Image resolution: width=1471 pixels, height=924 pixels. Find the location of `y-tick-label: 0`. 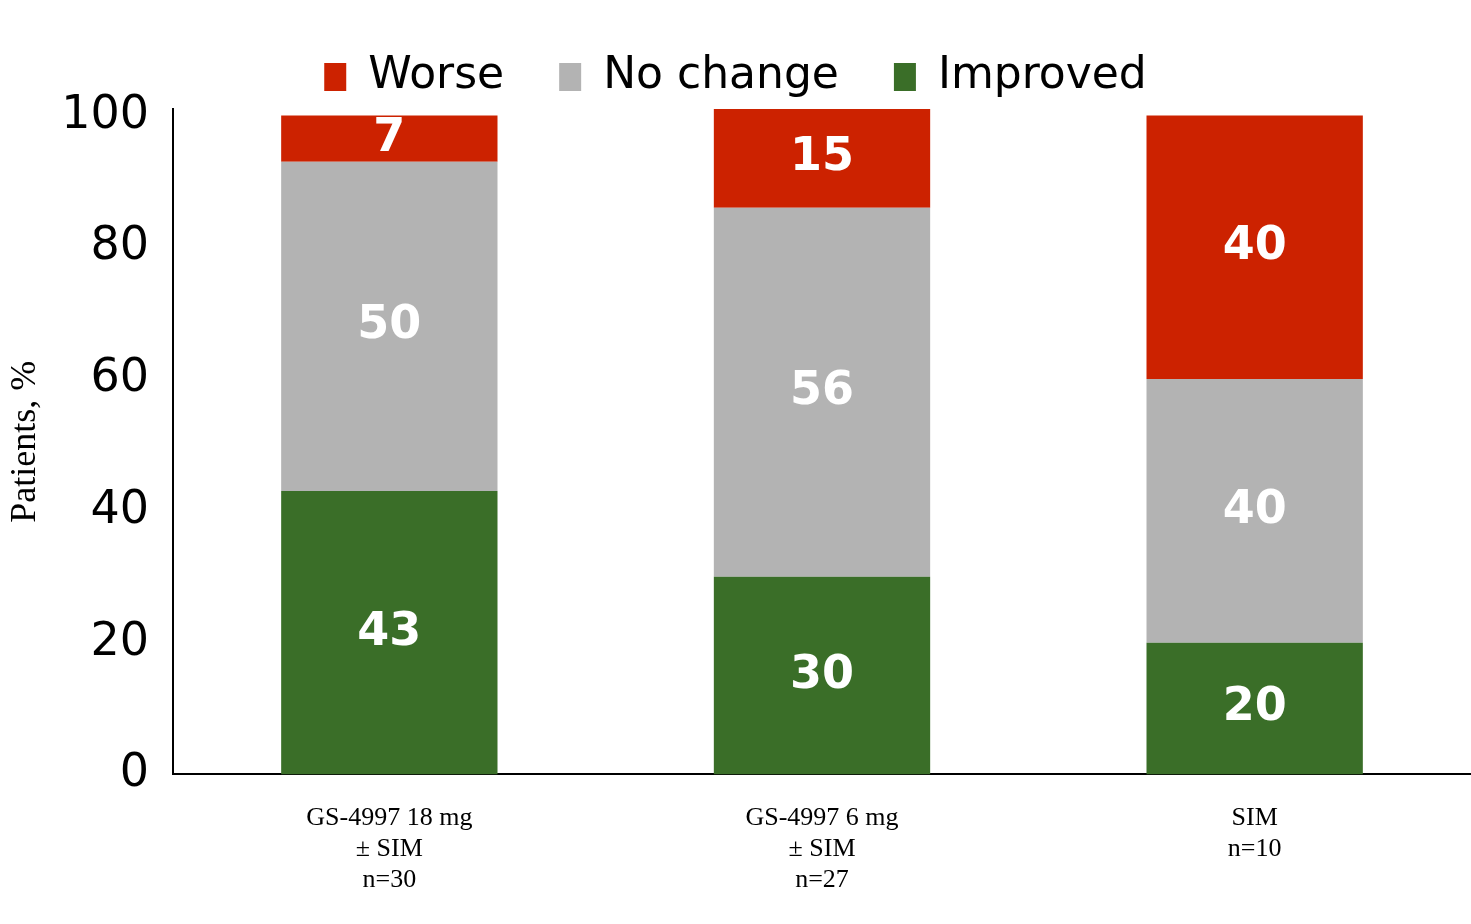

y-tick-label: 0 is located at coordinates (134, 770).